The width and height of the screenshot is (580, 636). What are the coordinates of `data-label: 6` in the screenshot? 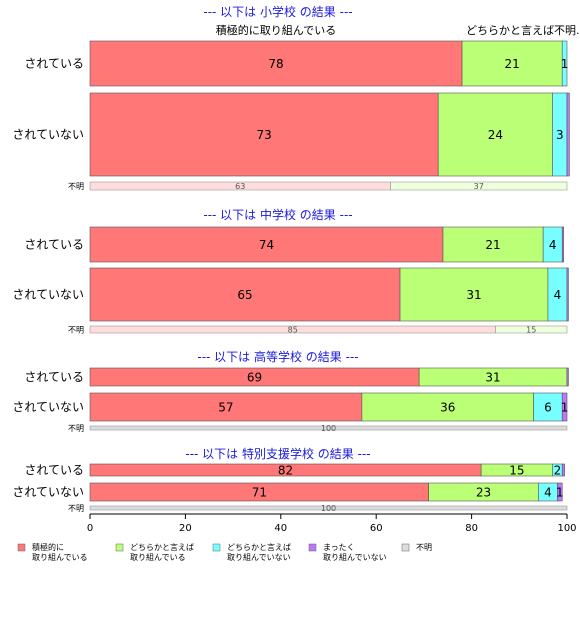 It's located at (548, 408).